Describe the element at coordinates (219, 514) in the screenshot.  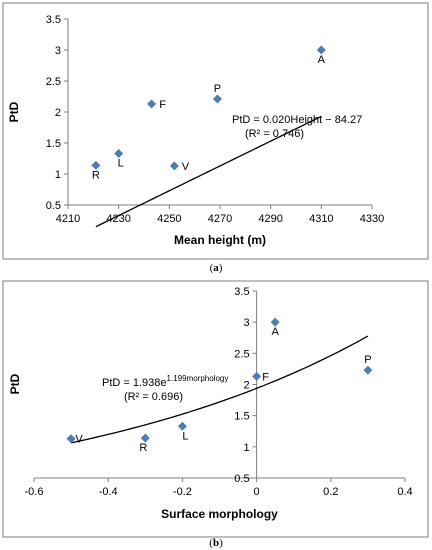
I see `x-axis-label: Surface morphology` at that location.